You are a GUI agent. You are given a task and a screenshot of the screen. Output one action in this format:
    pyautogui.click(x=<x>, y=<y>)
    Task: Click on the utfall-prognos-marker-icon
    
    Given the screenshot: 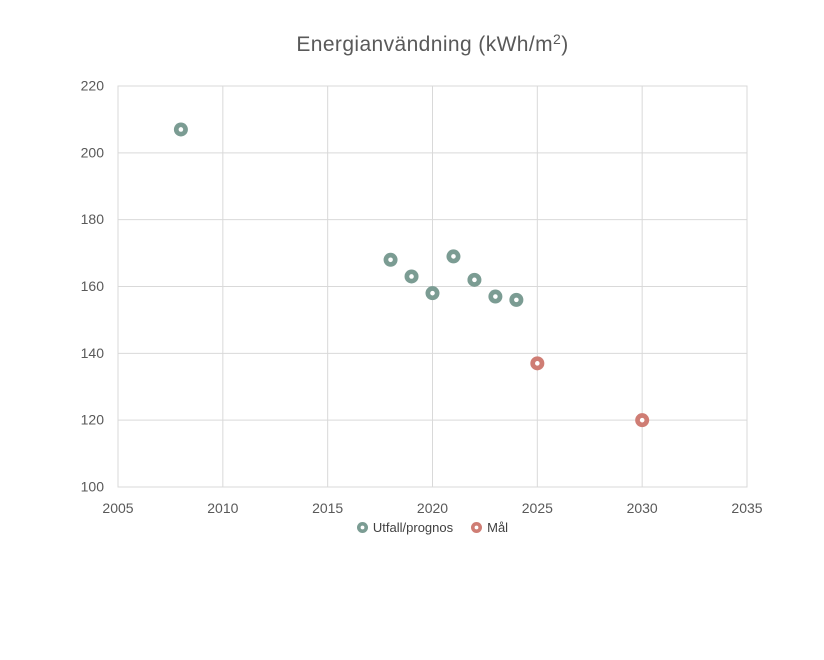 What is the action you would take?
    pyautogui.click(x=362, y=527)
    